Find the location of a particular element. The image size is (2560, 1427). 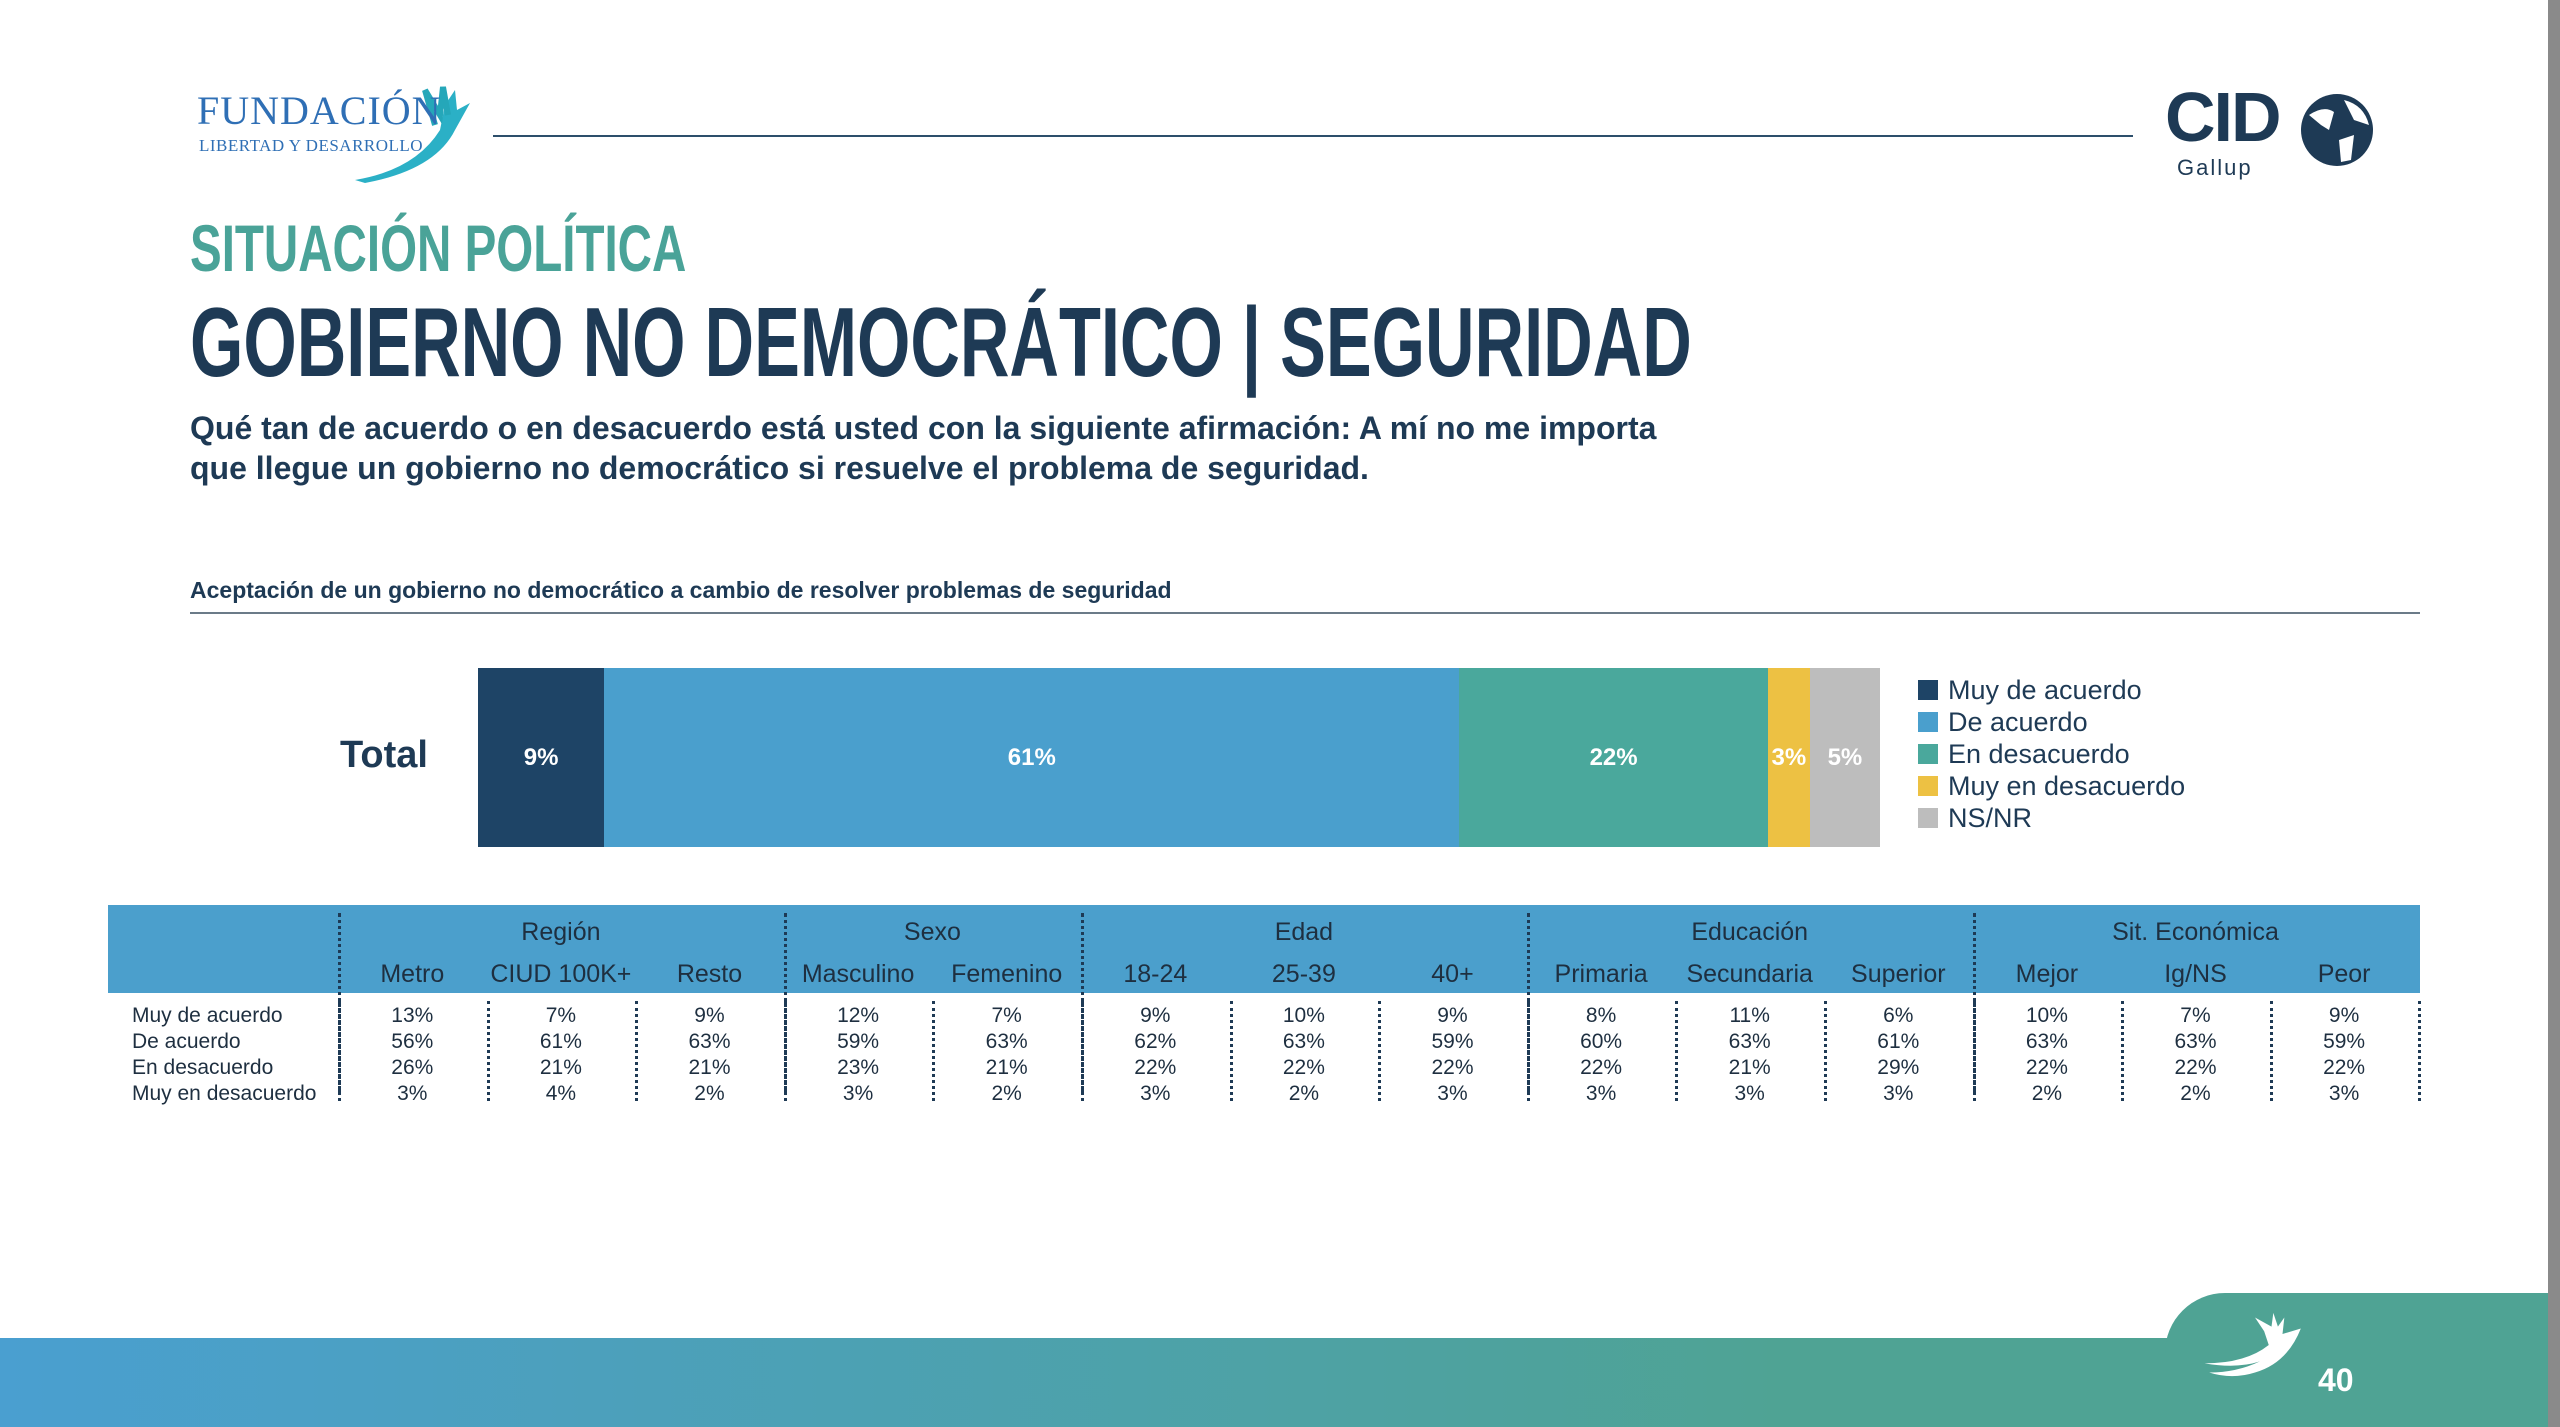

bar-segment: 9% is located at coordinates (541, 757).